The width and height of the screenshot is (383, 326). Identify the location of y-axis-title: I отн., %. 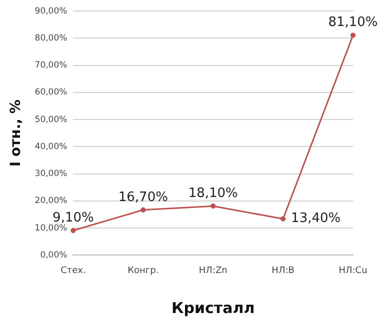
(16, 133).